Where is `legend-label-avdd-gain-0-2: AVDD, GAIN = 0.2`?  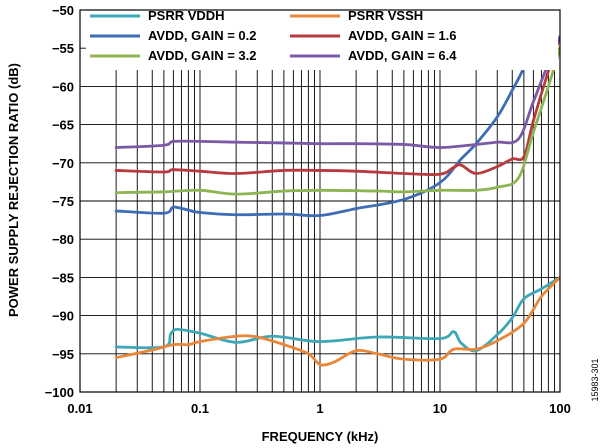
legend-label-avdd-gain-0-2: AVDD, GAIN = 0.2 is located at coordinates (202, 35).